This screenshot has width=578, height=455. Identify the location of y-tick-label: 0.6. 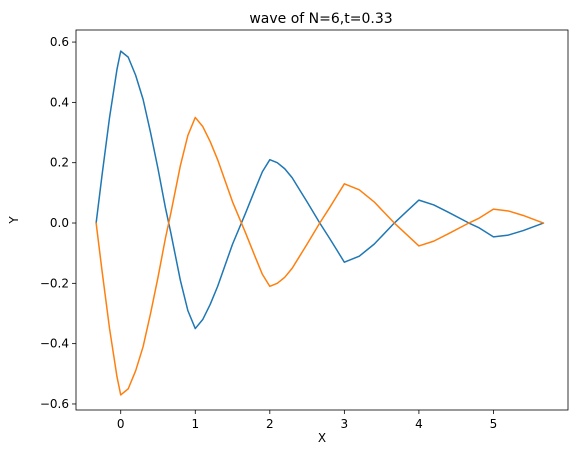
(59, 42).